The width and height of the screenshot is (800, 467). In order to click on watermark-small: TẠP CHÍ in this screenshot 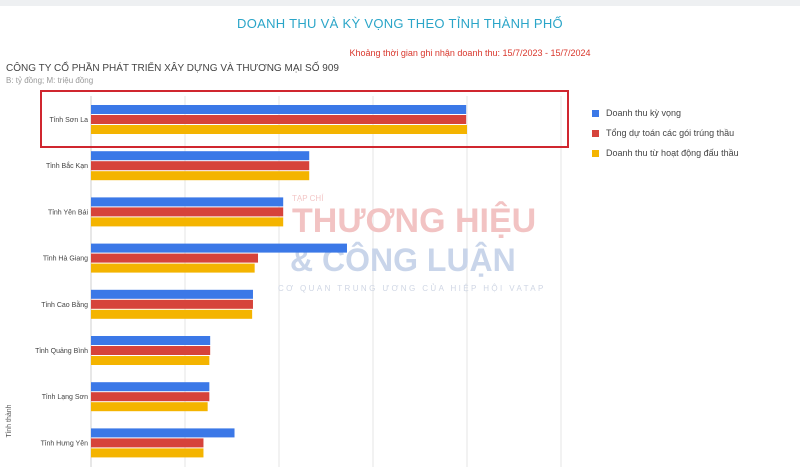, I will do `click(308, 198)`.